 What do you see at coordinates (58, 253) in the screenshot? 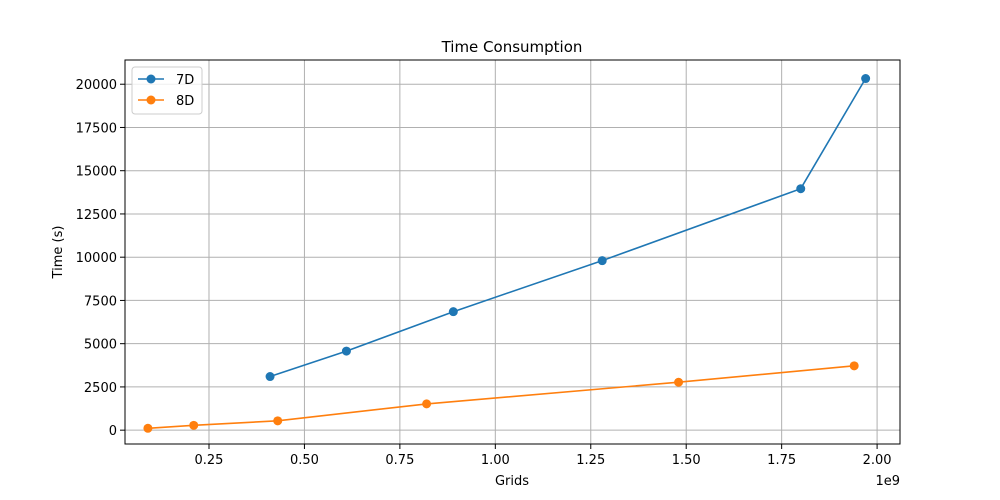
I see `y-axis-label: Time (s)` at bounding box center [58, 253].